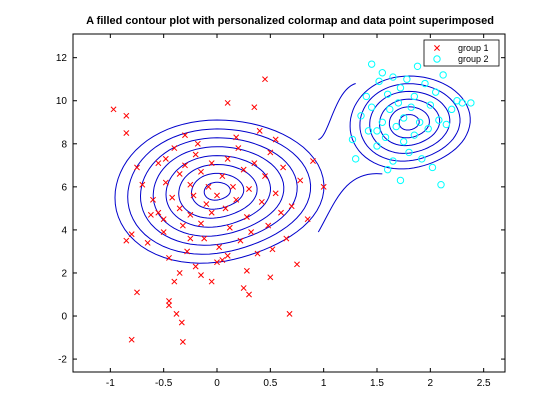 This screenshot has width=560, height=420. What do you see at coordinates (350, 158) in the screenshot?
I see `contour-link` at bounding box center [350, 158].